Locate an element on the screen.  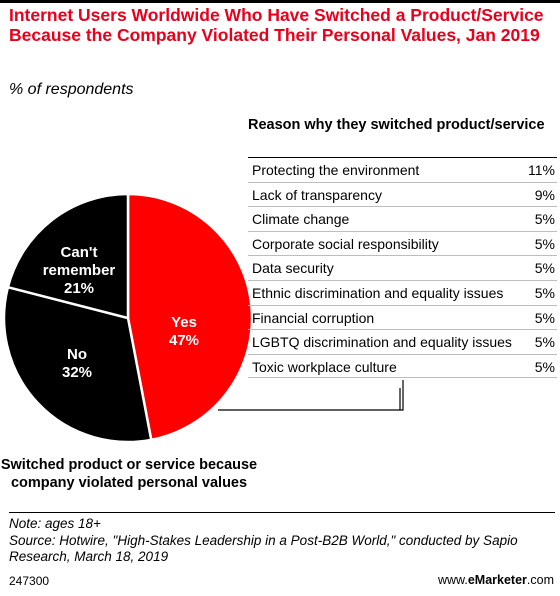
table-header: Reason why they switched product/service is located at coordinates (396, 125).